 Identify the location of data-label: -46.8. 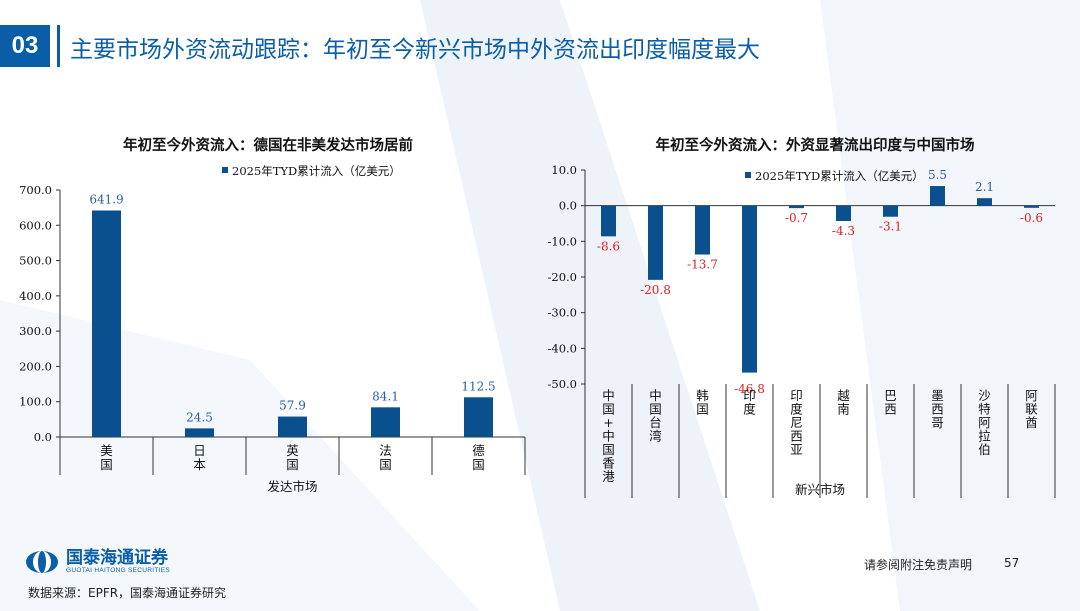
(749, 389).